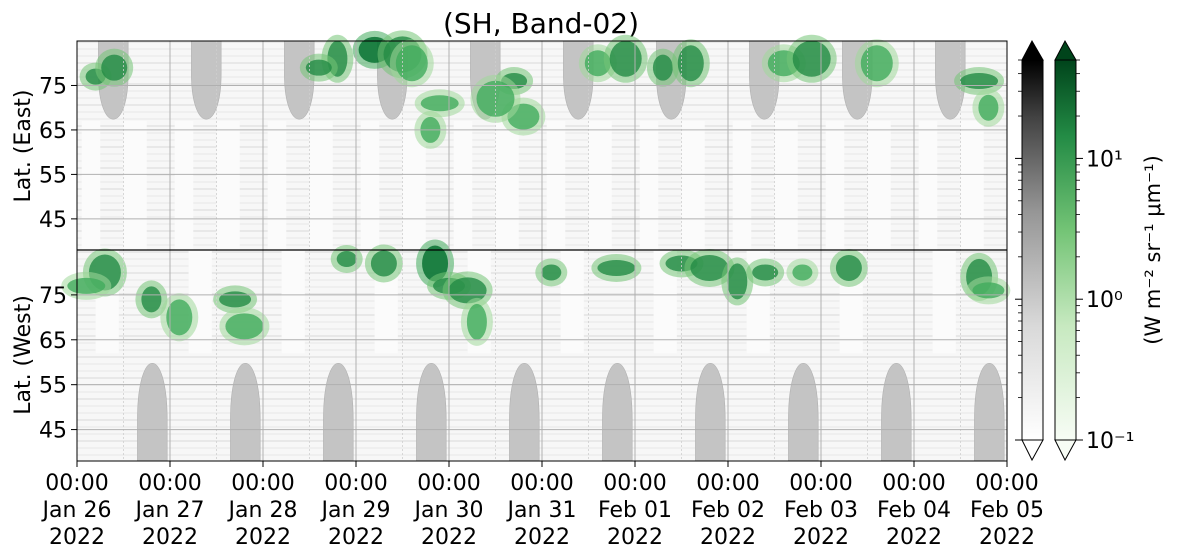 This screenshot has width=1181, height=556. I want to click on colorbar-greens-body, so click(1065, 250).